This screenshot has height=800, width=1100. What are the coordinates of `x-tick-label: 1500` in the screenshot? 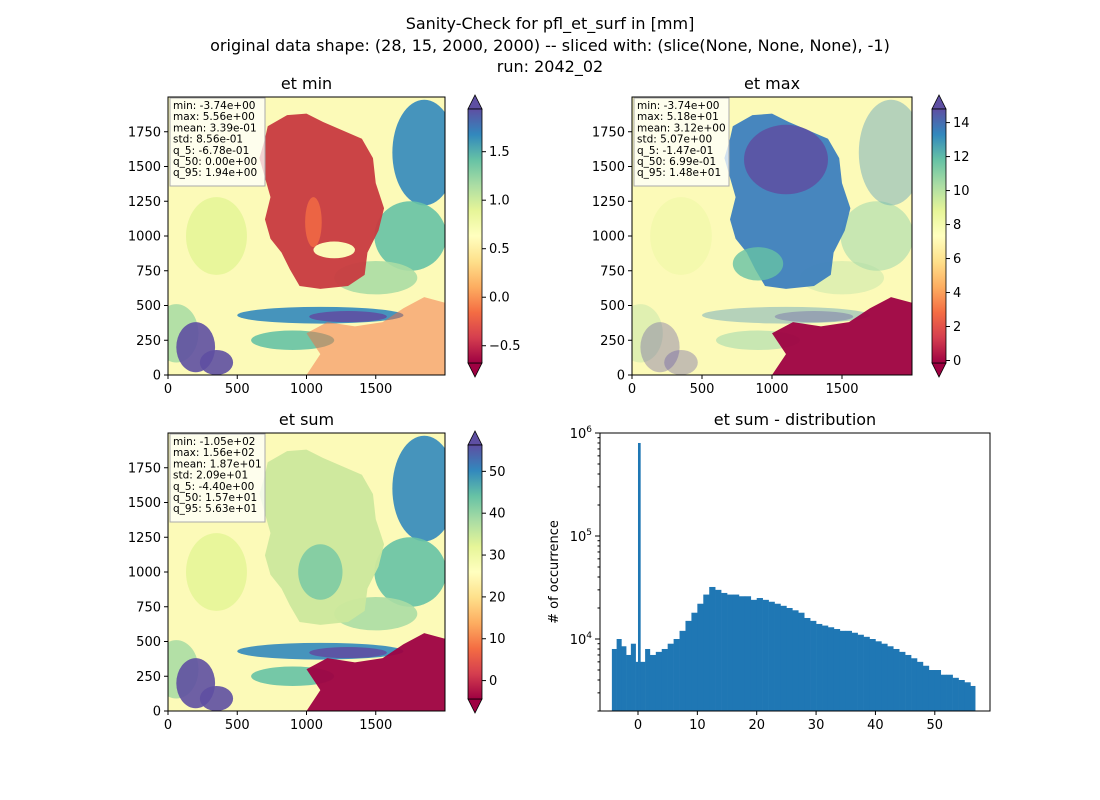 It's located at (375, 389).